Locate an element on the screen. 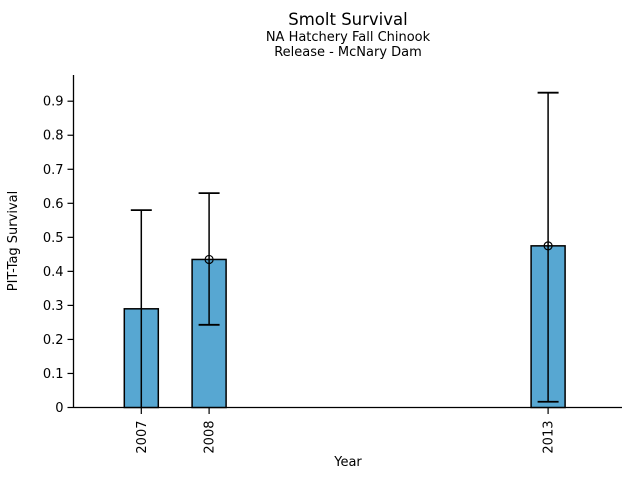 This screenshot has width=640, height=480. y-tick-label: 0.4 is located at coordinates (53, 272).